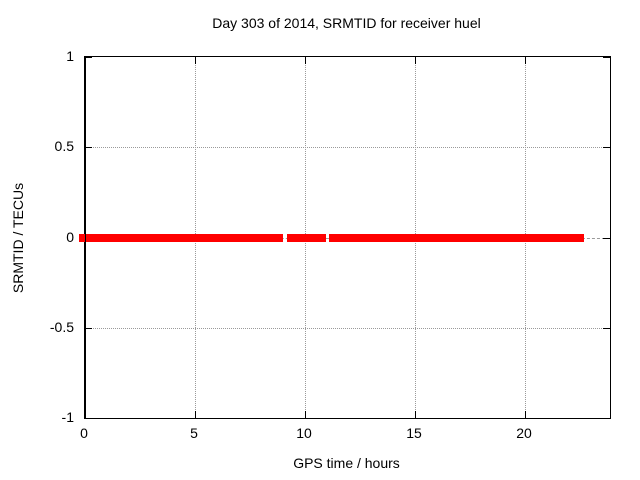 Image resolution: width=640 pixels, height=480 pixels. I want to click on left-axis-line, so click(85, 237).